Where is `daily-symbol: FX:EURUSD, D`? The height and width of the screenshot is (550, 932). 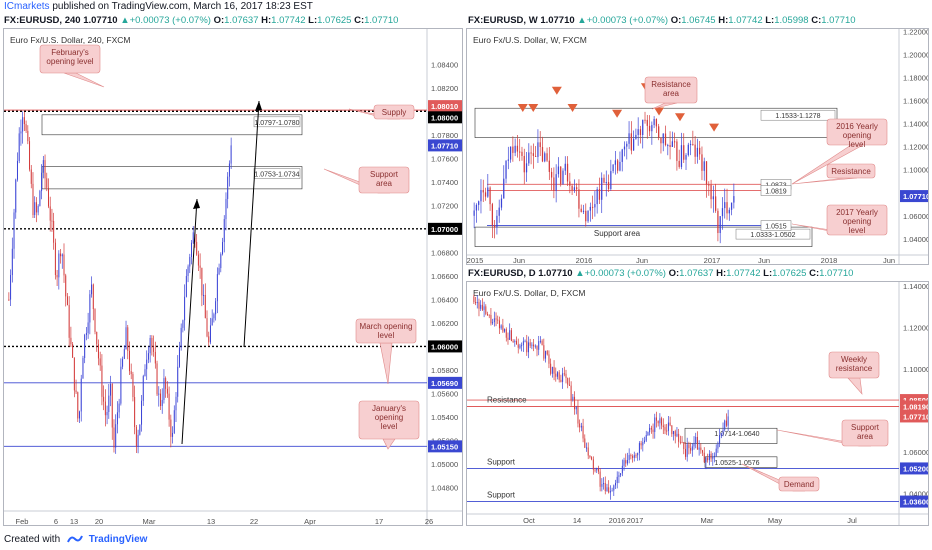 daily-symbol: FX:EURUSD, D is located at coordinates (502, 273).